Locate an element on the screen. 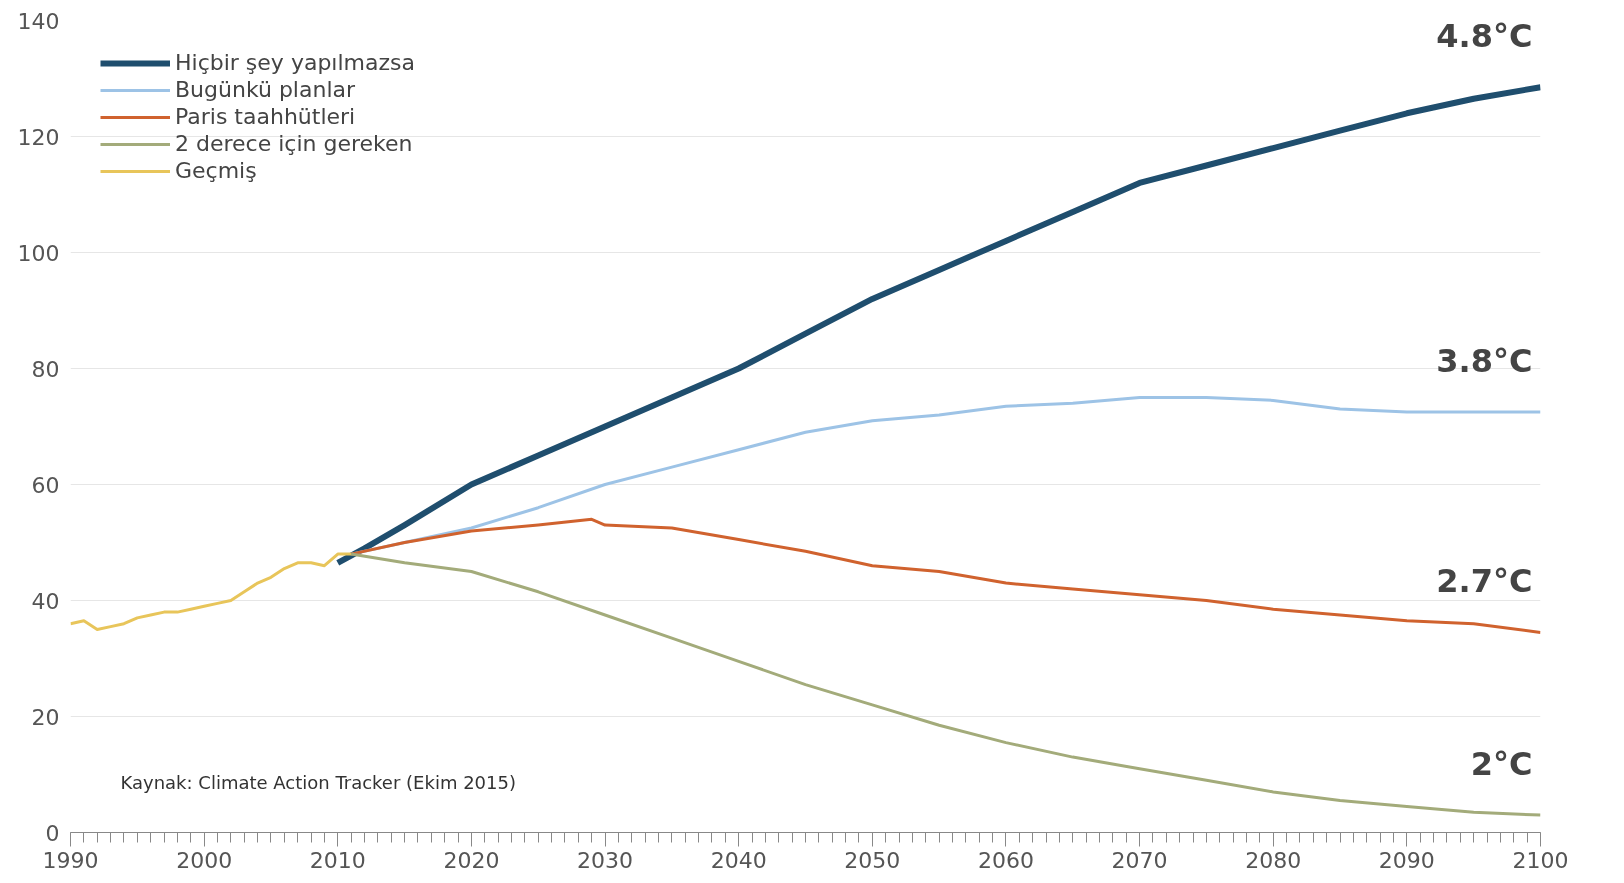  legend-label: Geçmiş is located at coordinates (216, 170).